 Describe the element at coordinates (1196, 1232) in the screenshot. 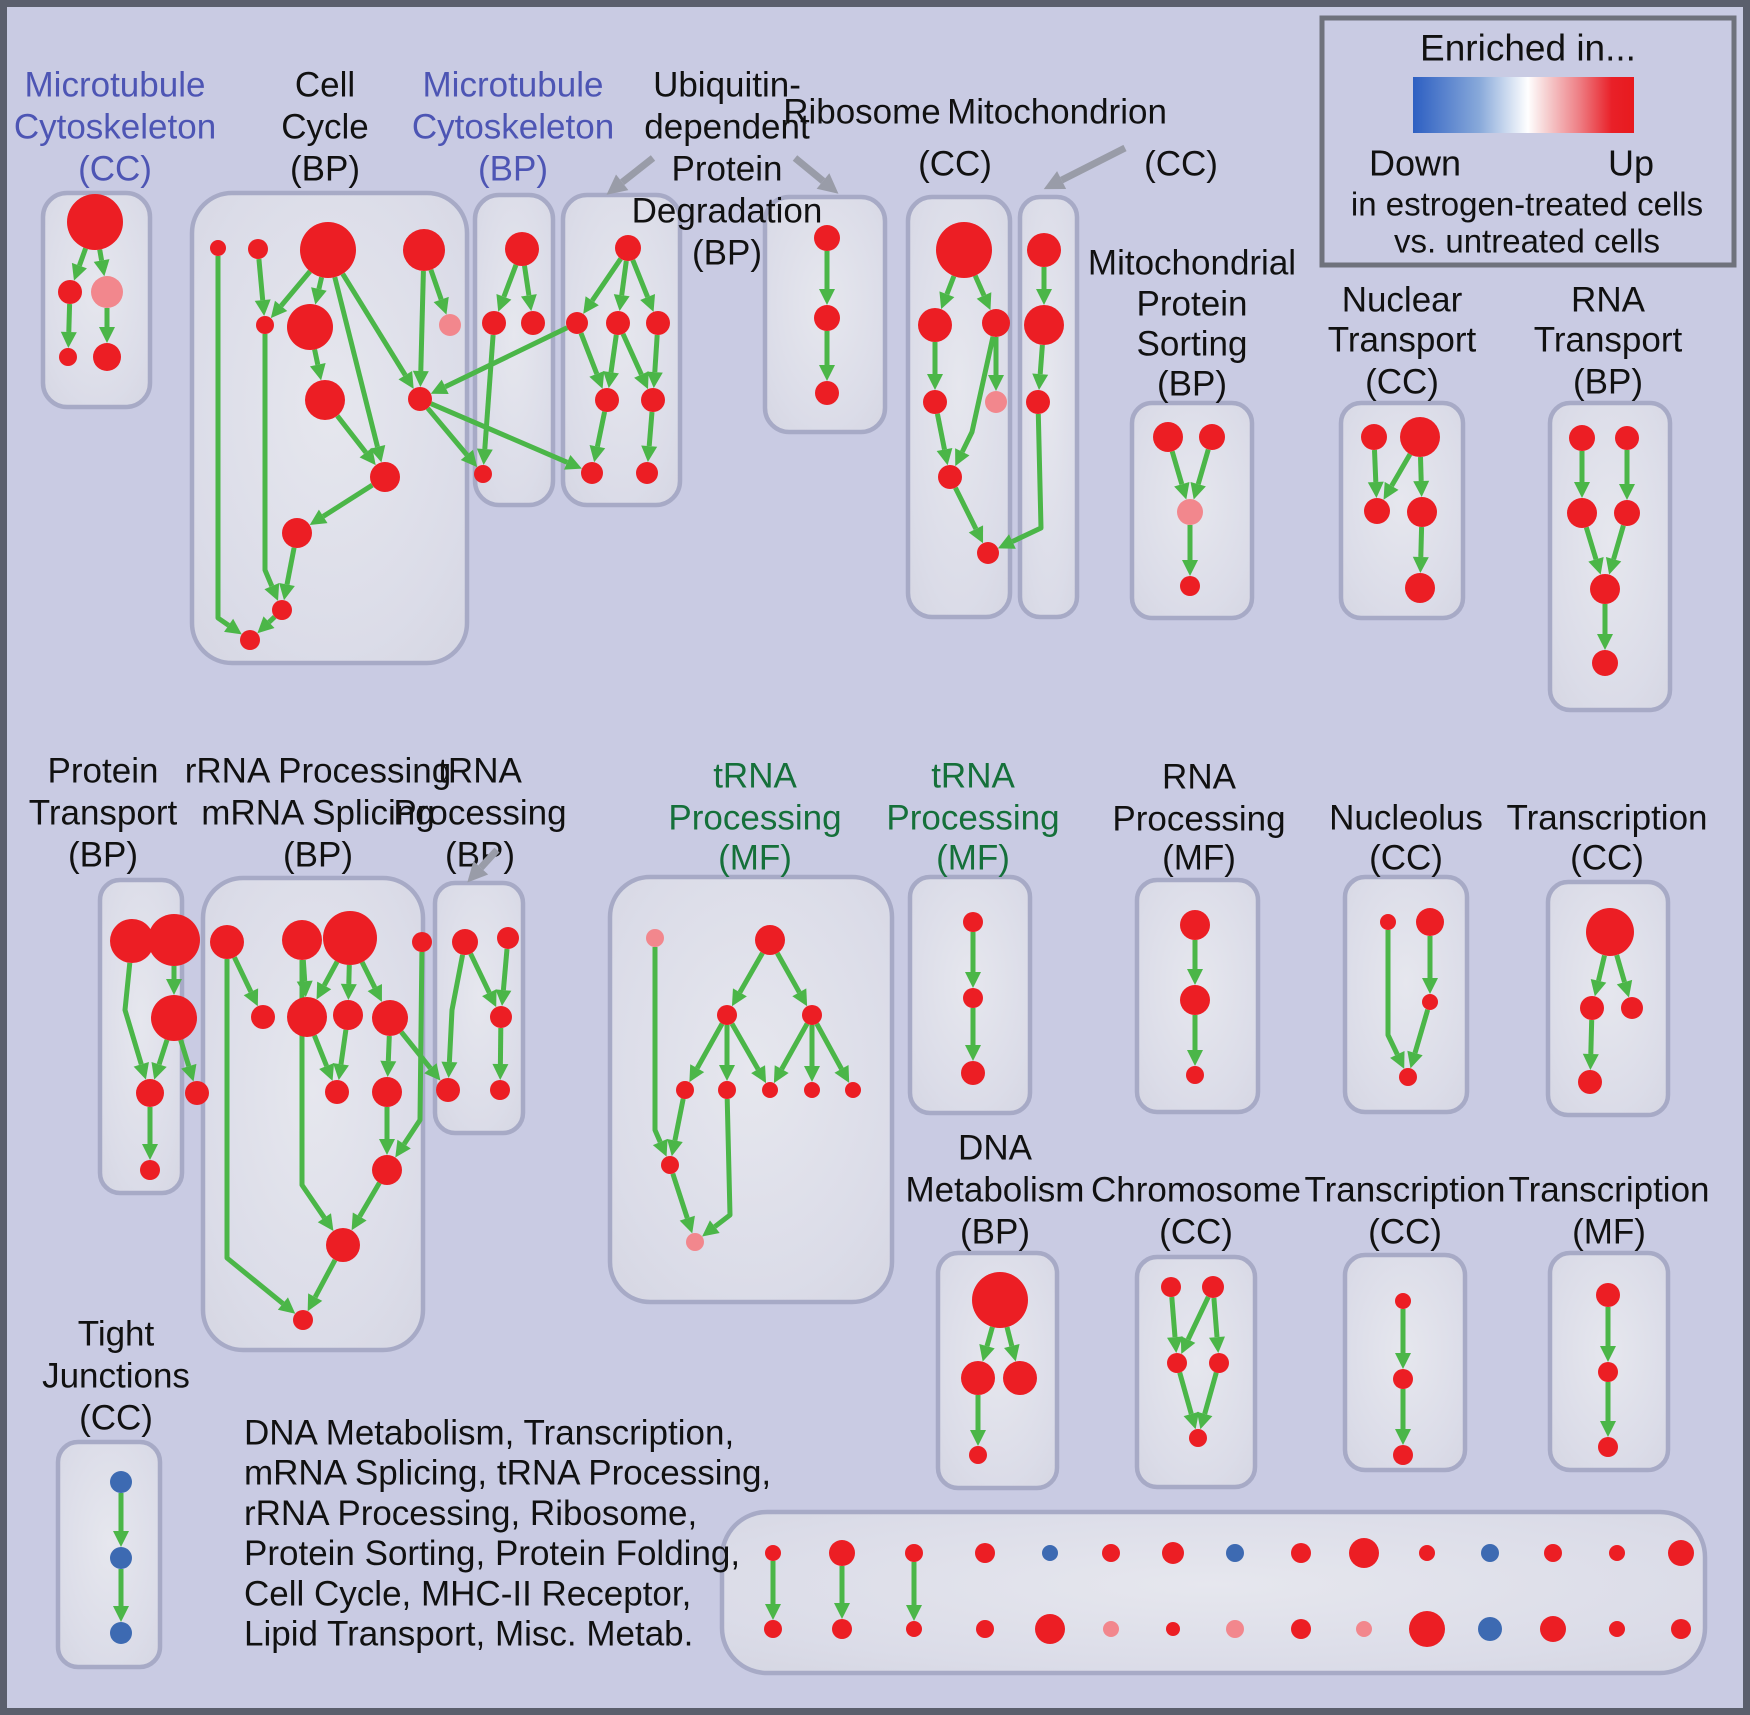

I see `cluster-label-chrom-line1: (CC)` at that location.